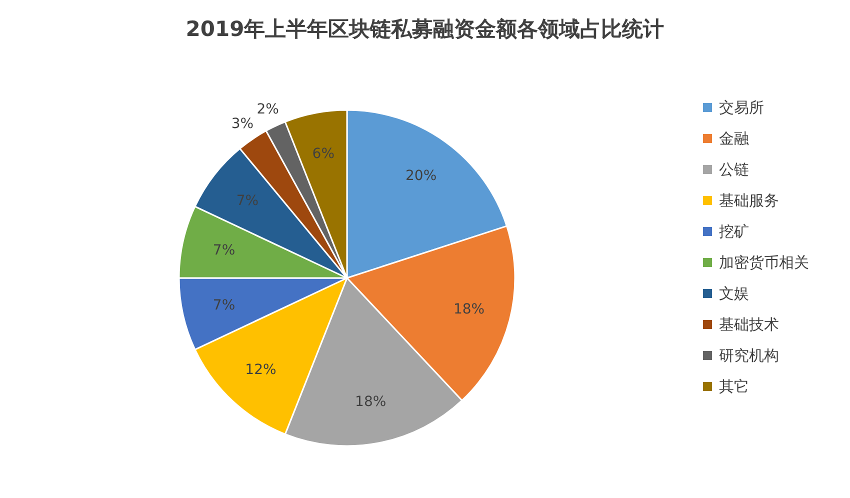 The height and width of the screenshot is (498, 850). I want to click on legend-label: 研究机构, so click(749, 355).